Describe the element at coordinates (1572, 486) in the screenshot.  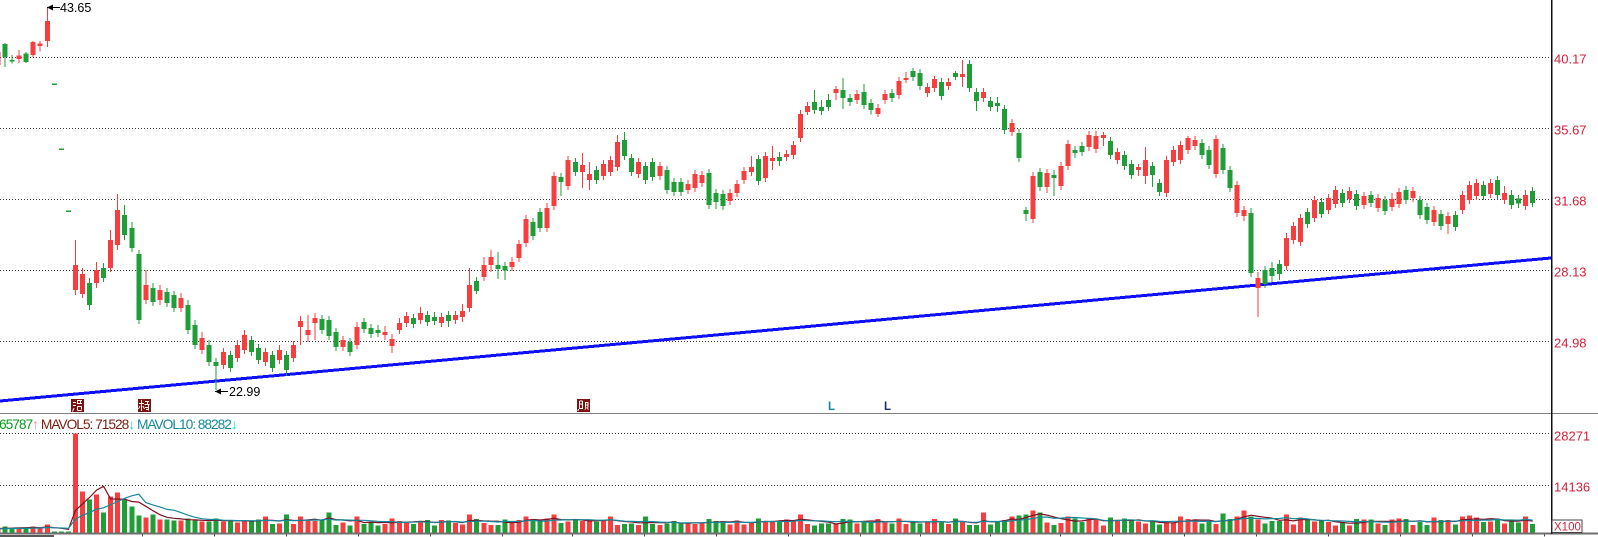
I see `svg-text: 14136` at that location.